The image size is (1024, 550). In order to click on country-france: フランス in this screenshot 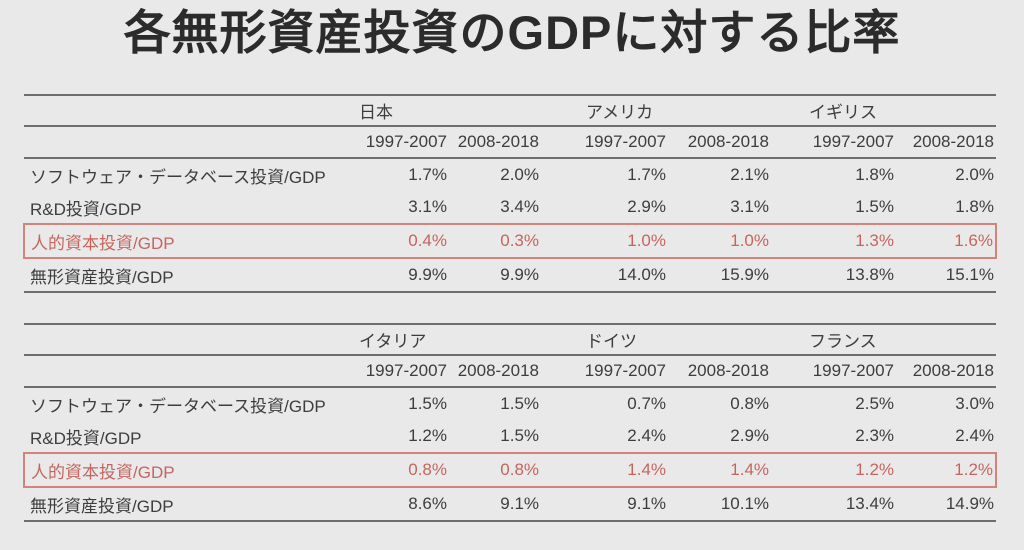, I will do `click(884, 340)`.